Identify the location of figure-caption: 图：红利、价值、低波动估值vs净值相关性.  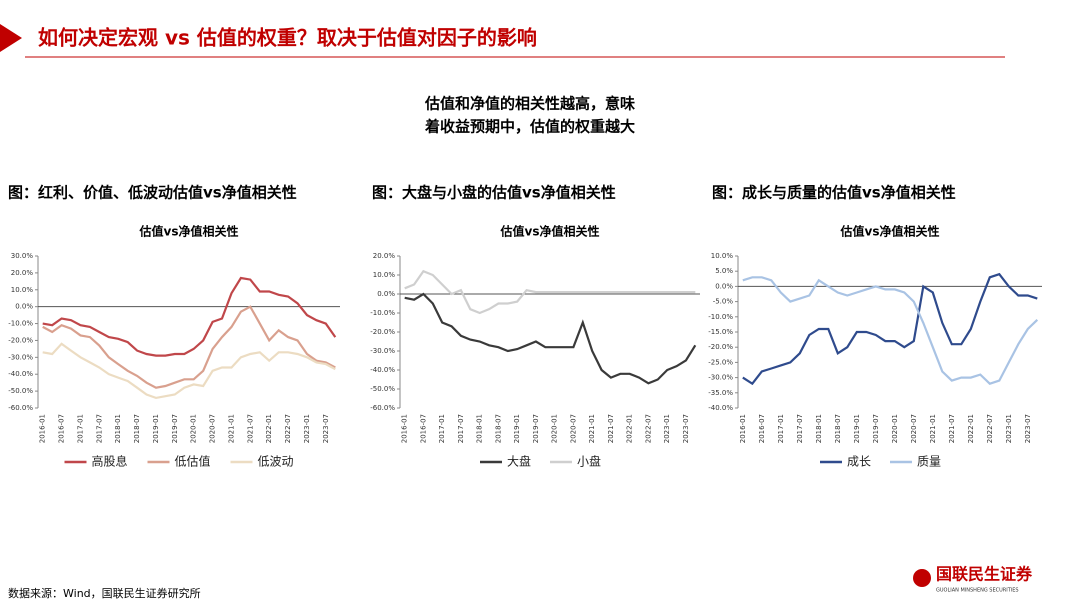
(152, 193).